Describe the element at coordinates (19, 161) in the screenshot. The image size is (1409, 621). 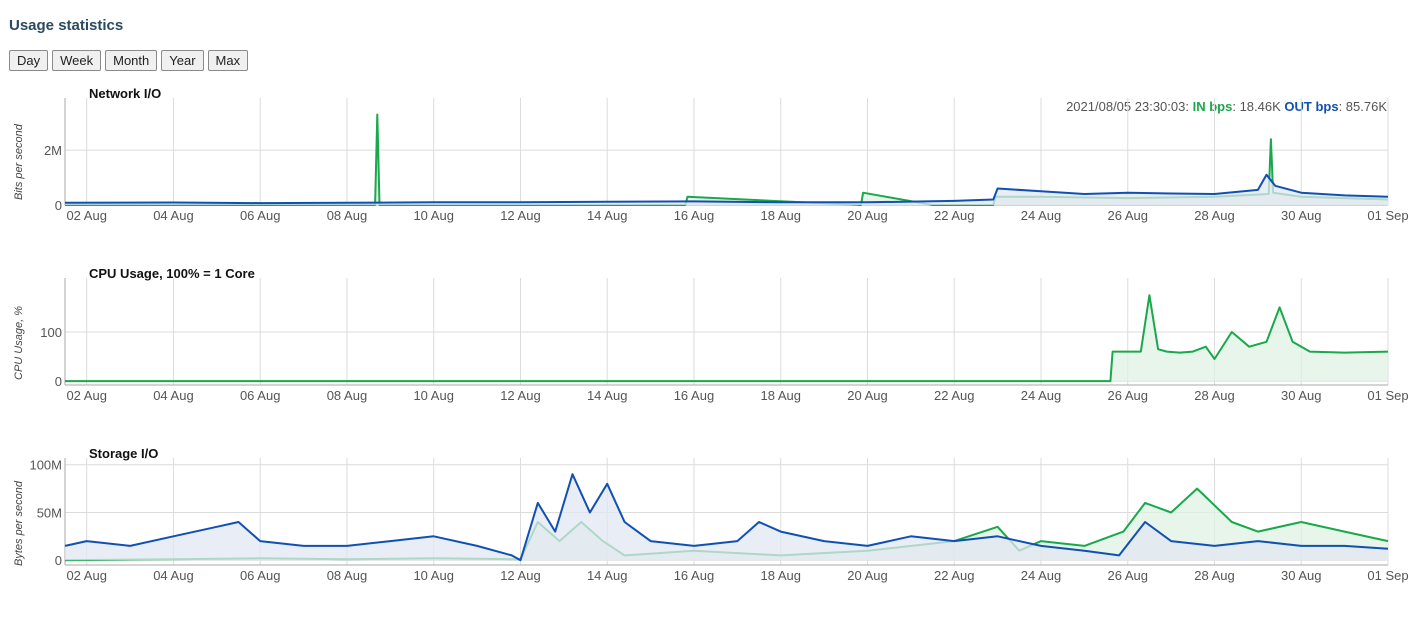
I see `network-y-axis-label: Bits per second` at that location.